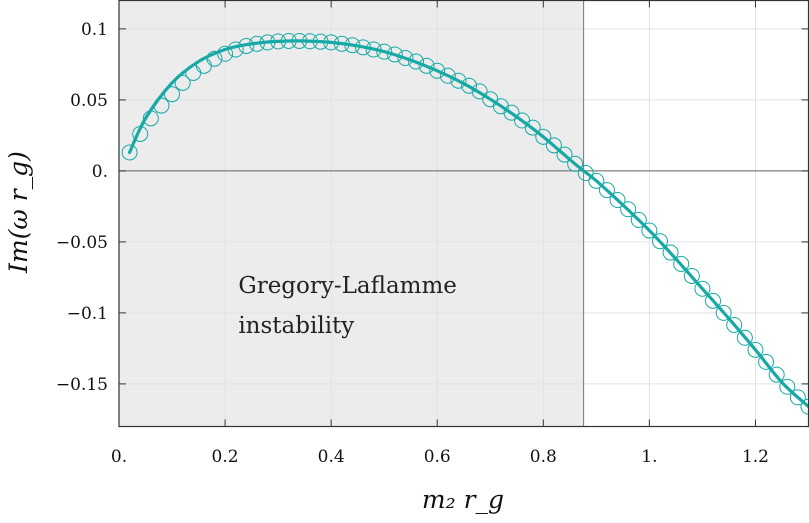  What do you see at coordinates (82, 385) in the screenshot?
I see `y-tick-label: −0.15` at bounding box center [82, 385].